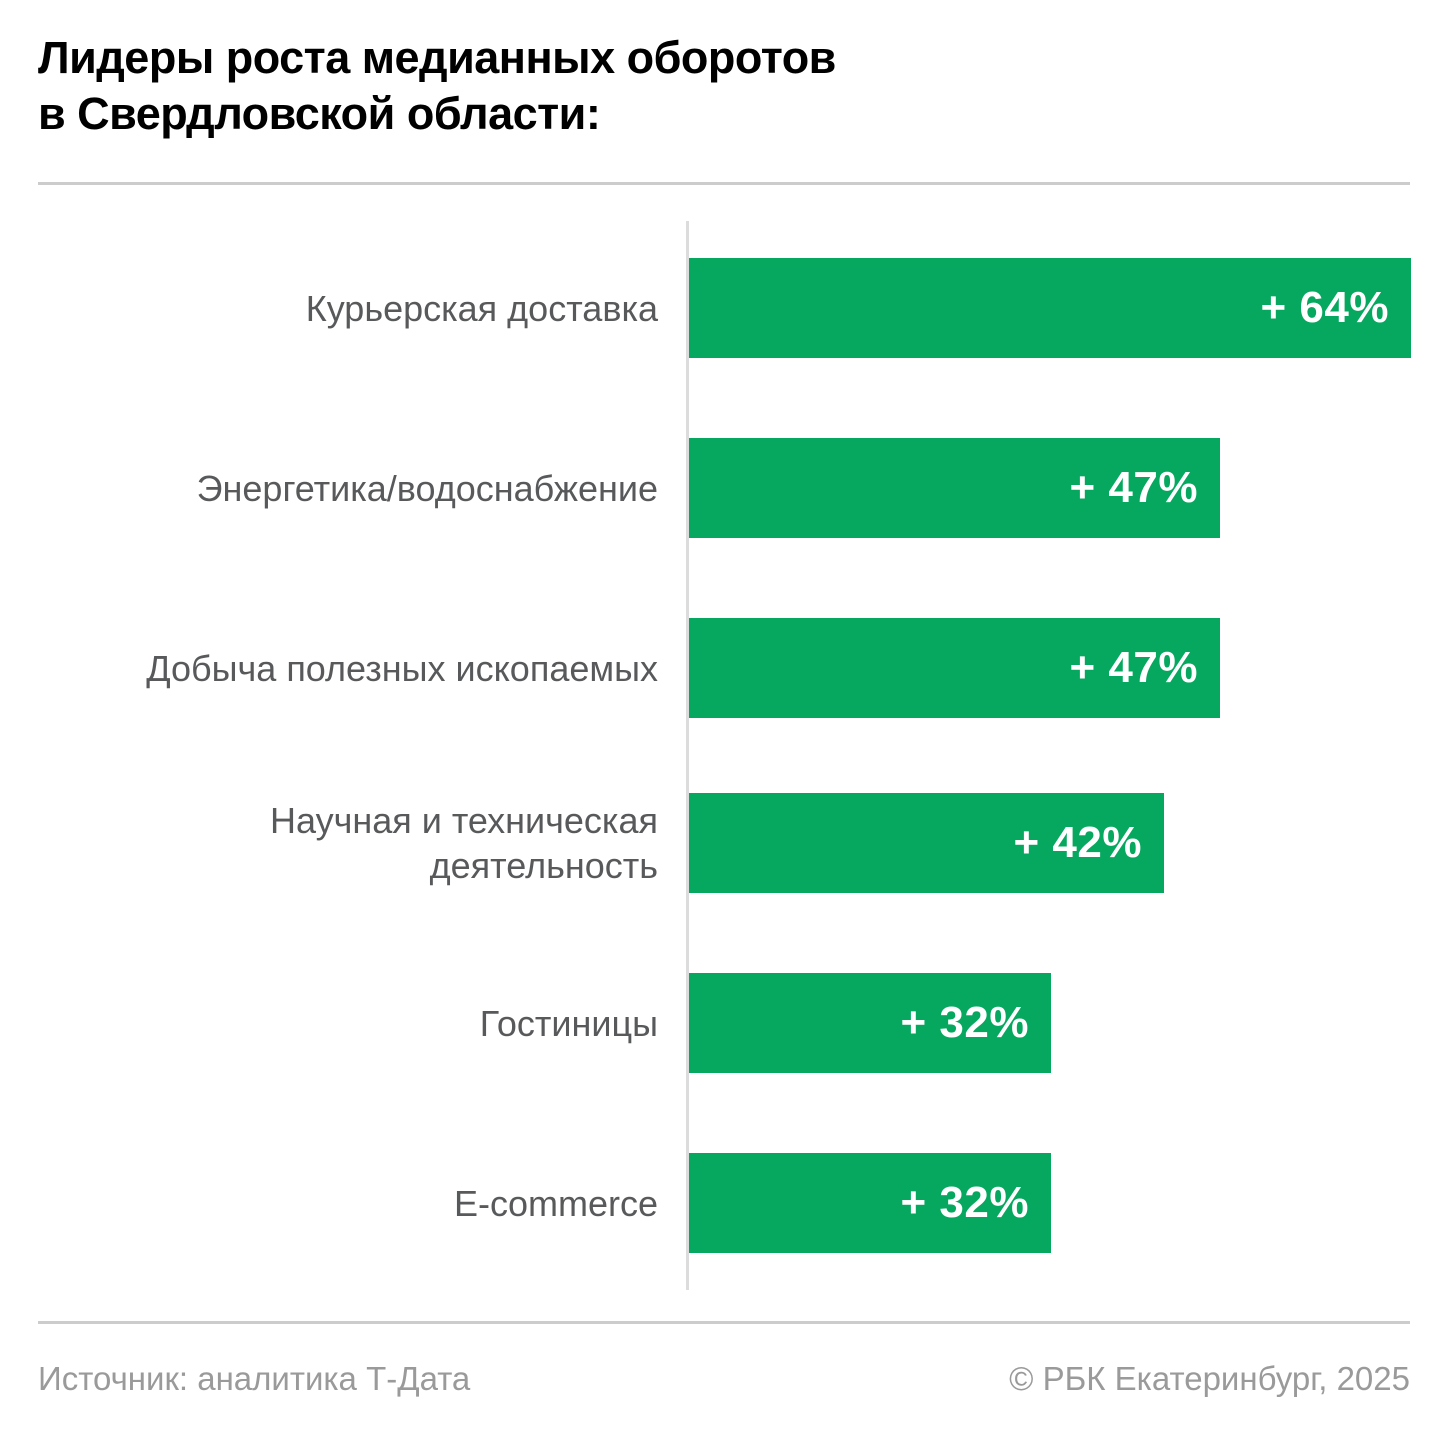  I want to click on bar-segment: + 64%, so click(1050, 308).